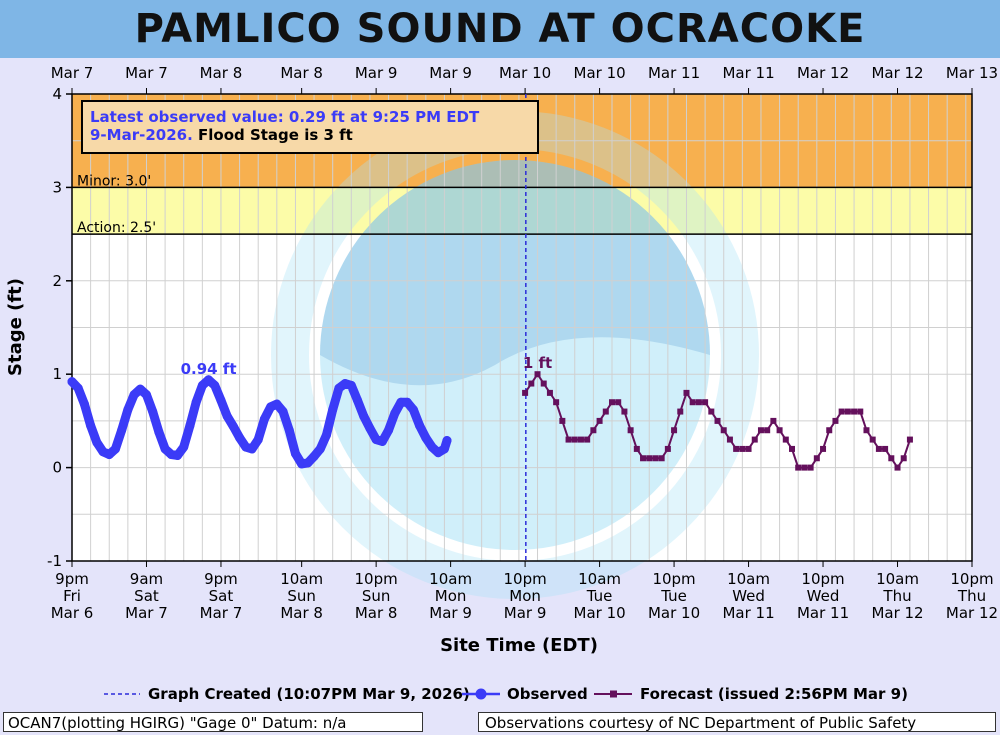  What do you see at coordinates (613, 694) in the screenshot?
I see `legend-forecast-marker` at bounding box center [613, 694].